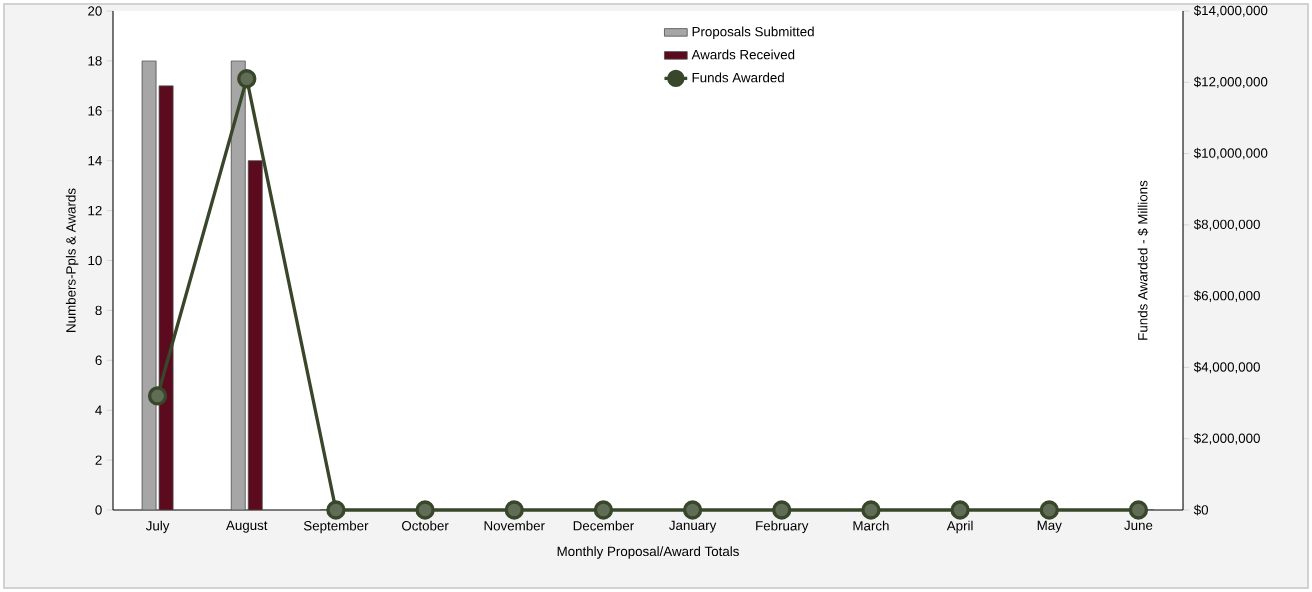 The image size is (1312, 592). Describe the element at coordinates (98, 310) in the screenshot. I see `y-tick-label: 8` at that location.